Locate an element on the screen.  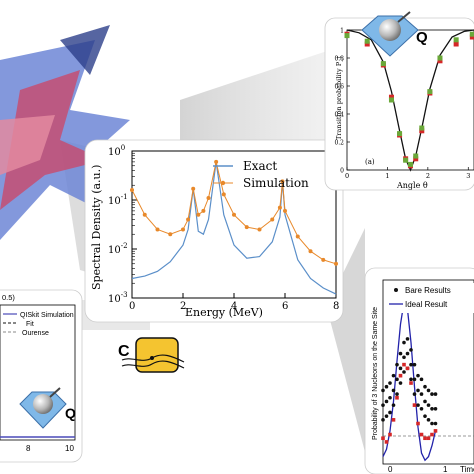
y-tick-exponent: -3 is located at coordinates (124, 295).